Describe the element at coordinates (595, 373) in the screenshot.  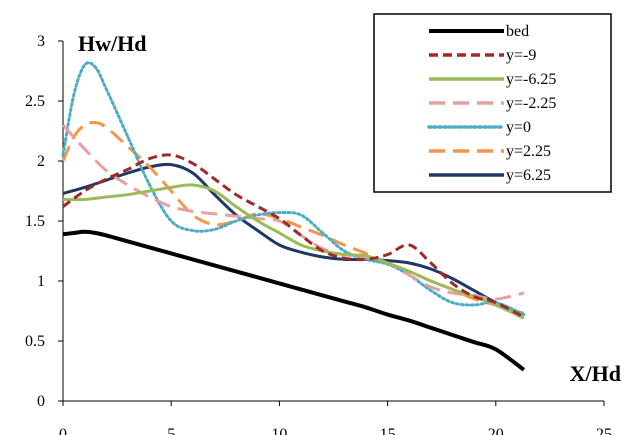
I see `x-axis-title: X/Hd` at that location.